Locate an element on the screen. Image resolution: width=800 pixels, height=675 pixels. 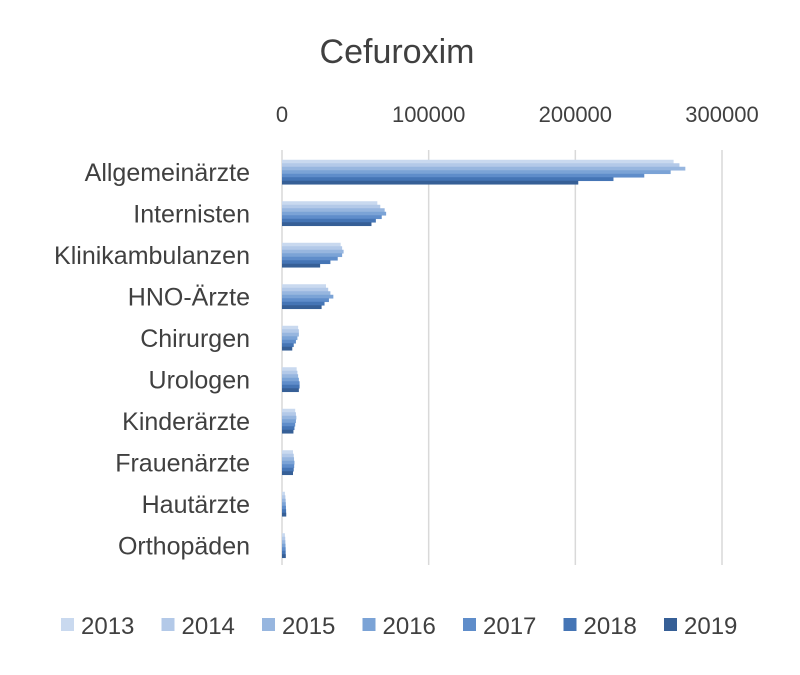
category-label: HNO-Ärzte is located at coordinates (189, 298).